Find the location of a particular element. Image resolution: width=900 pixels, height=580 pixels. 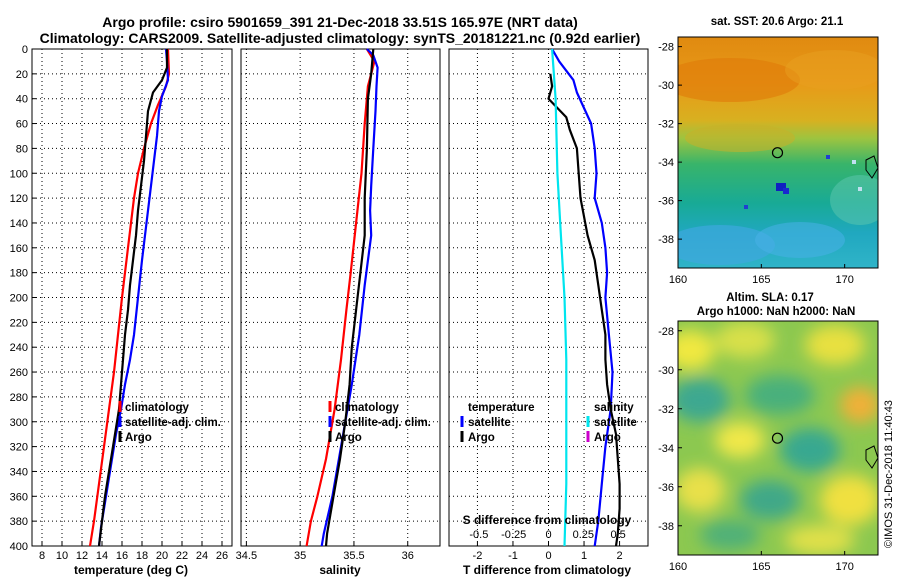

series-line-t-argo is located at coordinates (584, 310).